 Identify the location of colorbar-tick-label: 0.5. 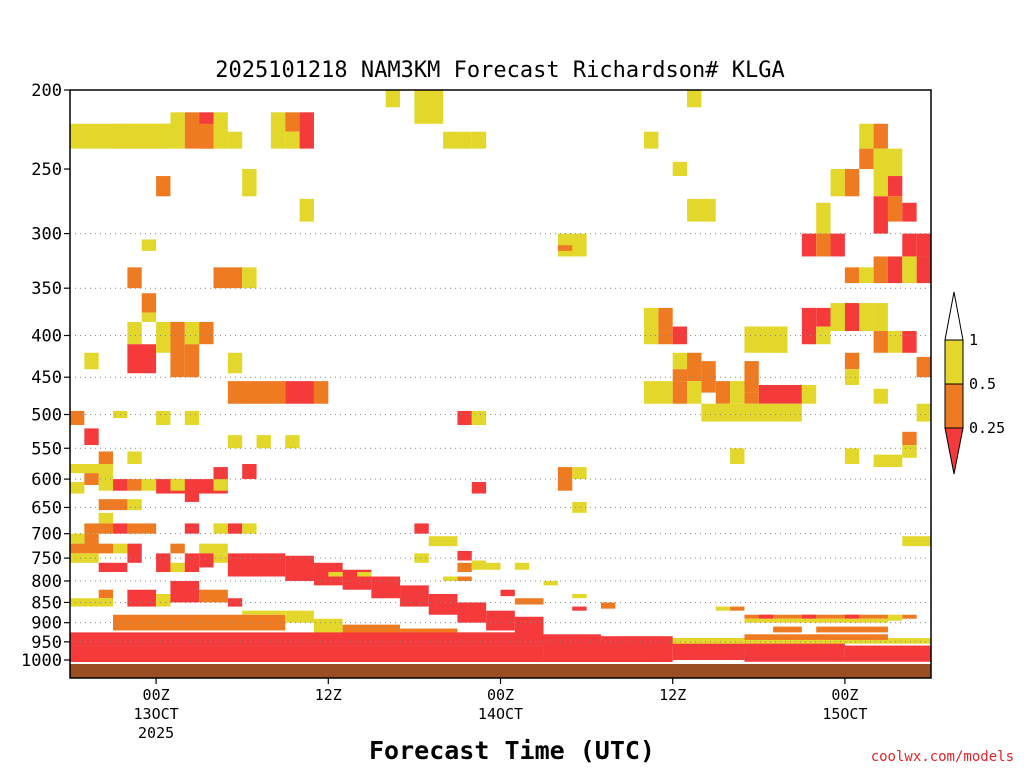
(982, 384).